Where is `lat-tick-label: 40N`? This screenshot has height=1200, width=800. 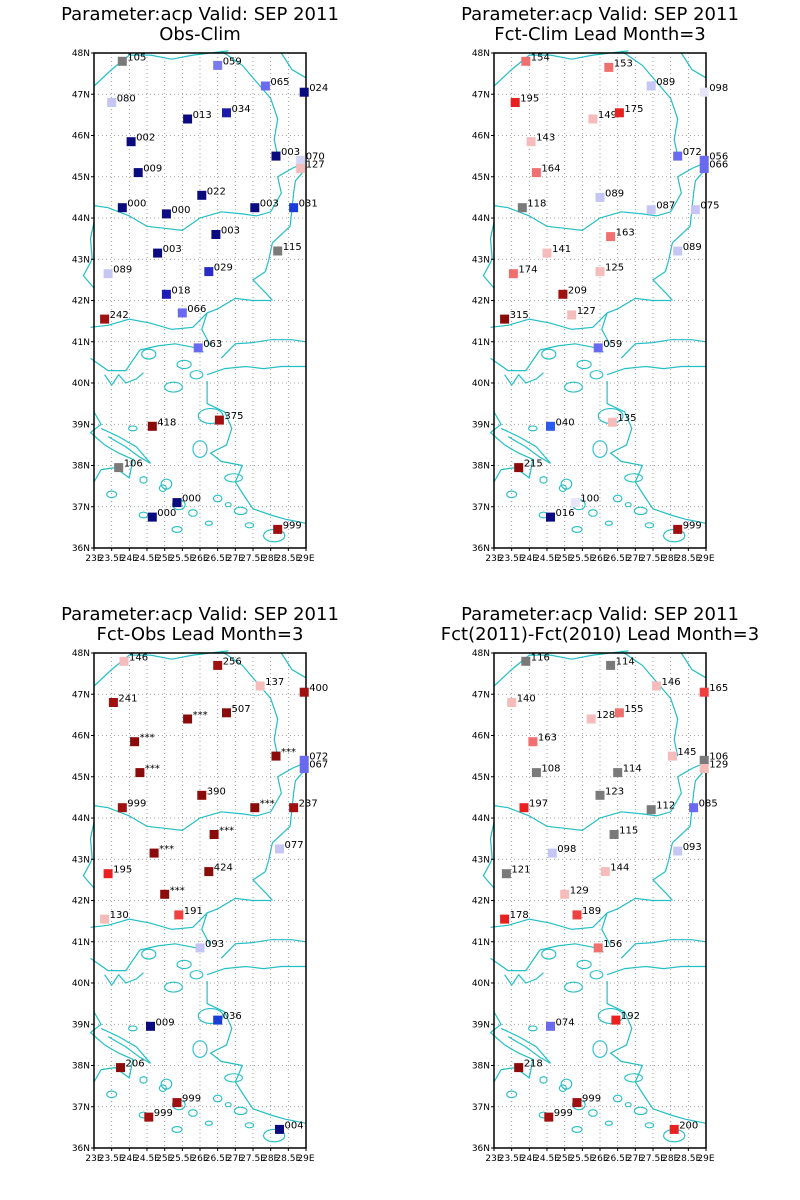
lat-tick-label: 40N is located at coordinates (481, 384).